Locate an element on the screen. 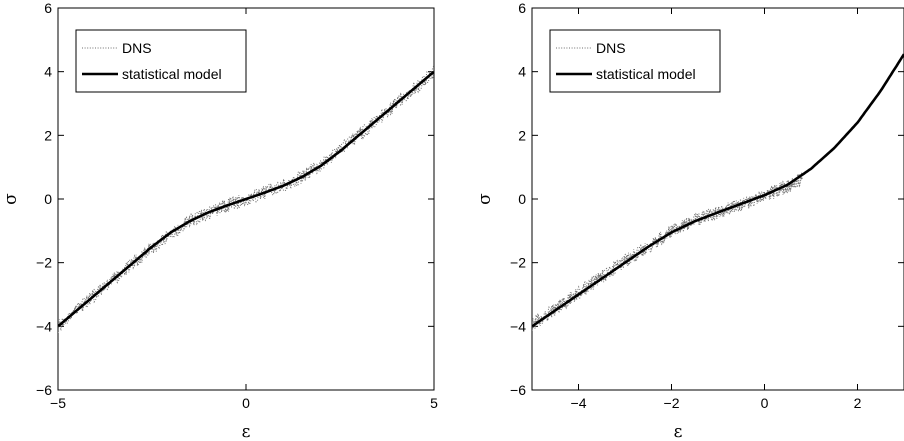 The image size is (904, 441). x-tick-label: −4 is located at coordinates (579, 403).